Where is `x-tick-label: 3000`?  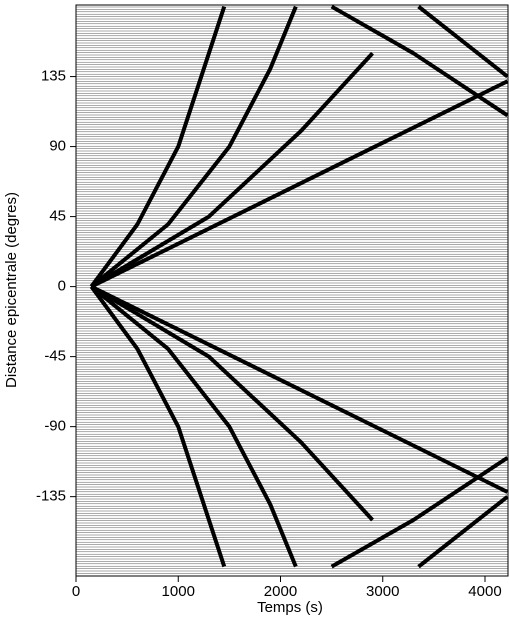
x-tick-label: 3000 is located at coordinates (382, 591).